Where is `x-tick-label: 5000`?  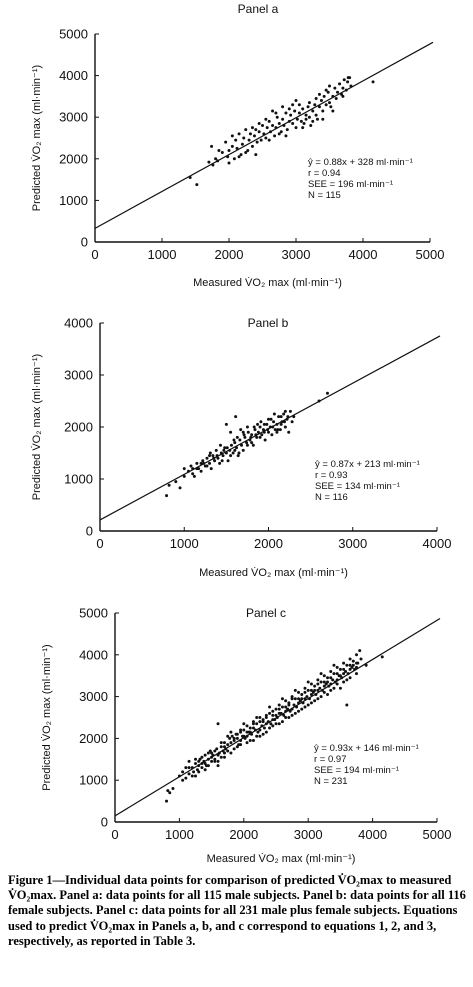
x-tick-label: 5000 is located at coordinates (437, 834).